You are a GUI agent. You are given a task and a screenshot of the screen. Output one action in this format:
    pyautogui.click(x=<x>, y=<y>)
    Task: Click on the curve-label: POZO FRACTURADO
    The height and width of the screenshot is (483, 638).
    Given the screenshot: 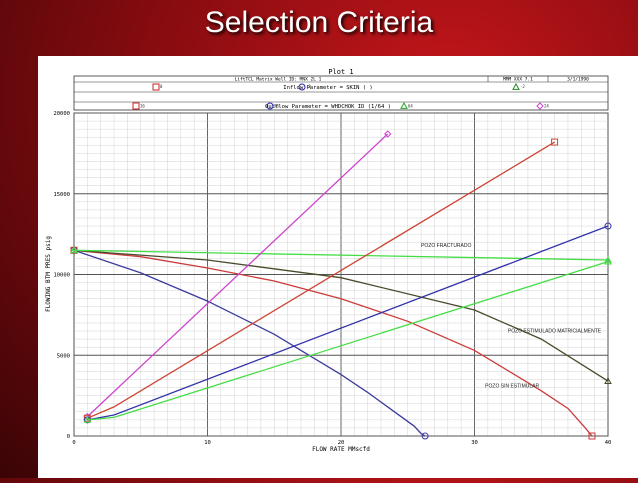 What is the action you would take?
    pyautogui.click(x=446, y=246)
    